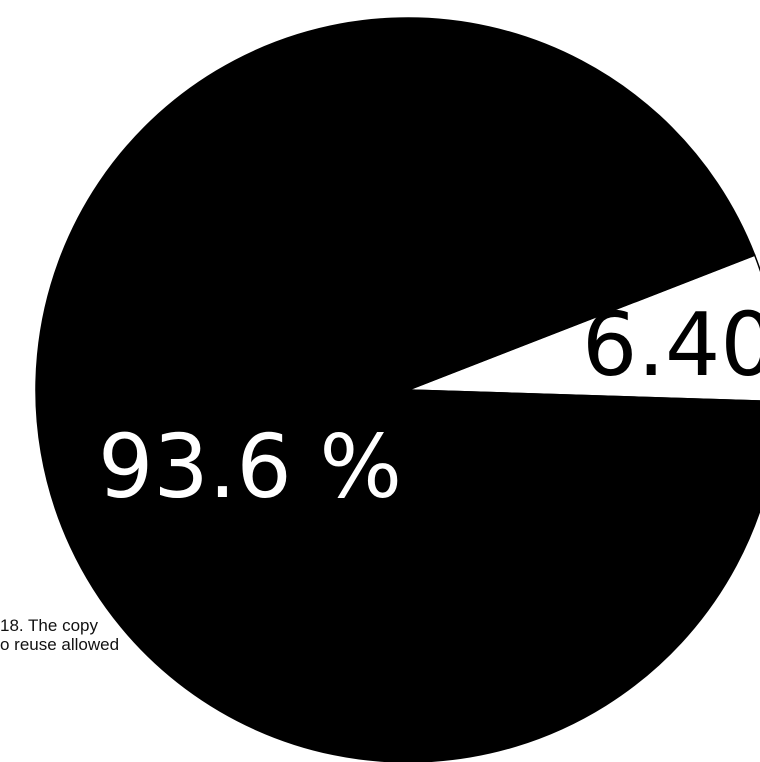 The image size is (760, 762). I want to click on slice-label-large: 93.6 %, so click(250, 467).